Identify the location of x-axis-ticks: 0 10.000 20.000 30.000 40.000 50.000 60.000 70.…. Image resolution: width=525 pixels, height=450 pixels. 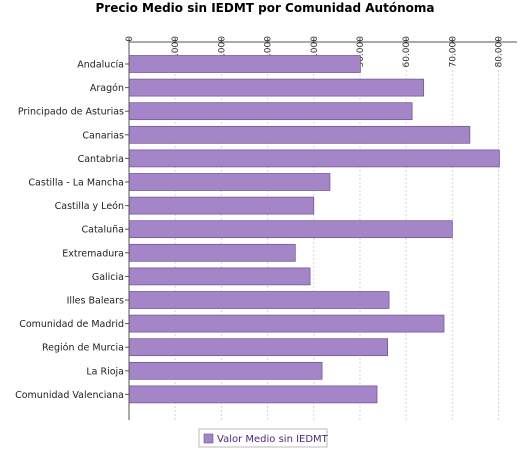
(315, 52).